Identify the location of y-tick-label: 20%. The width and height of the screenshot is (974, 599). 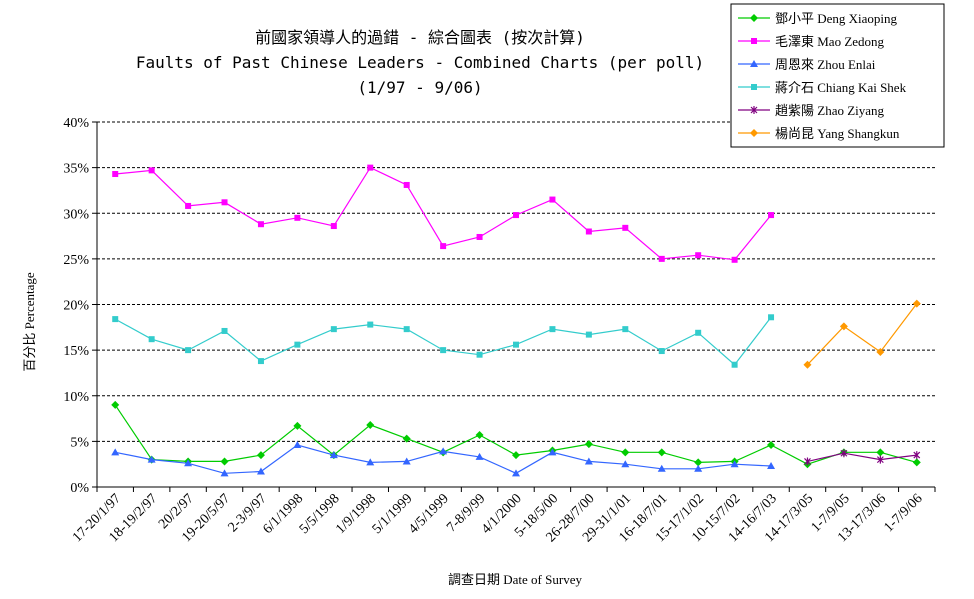
(76, 306).